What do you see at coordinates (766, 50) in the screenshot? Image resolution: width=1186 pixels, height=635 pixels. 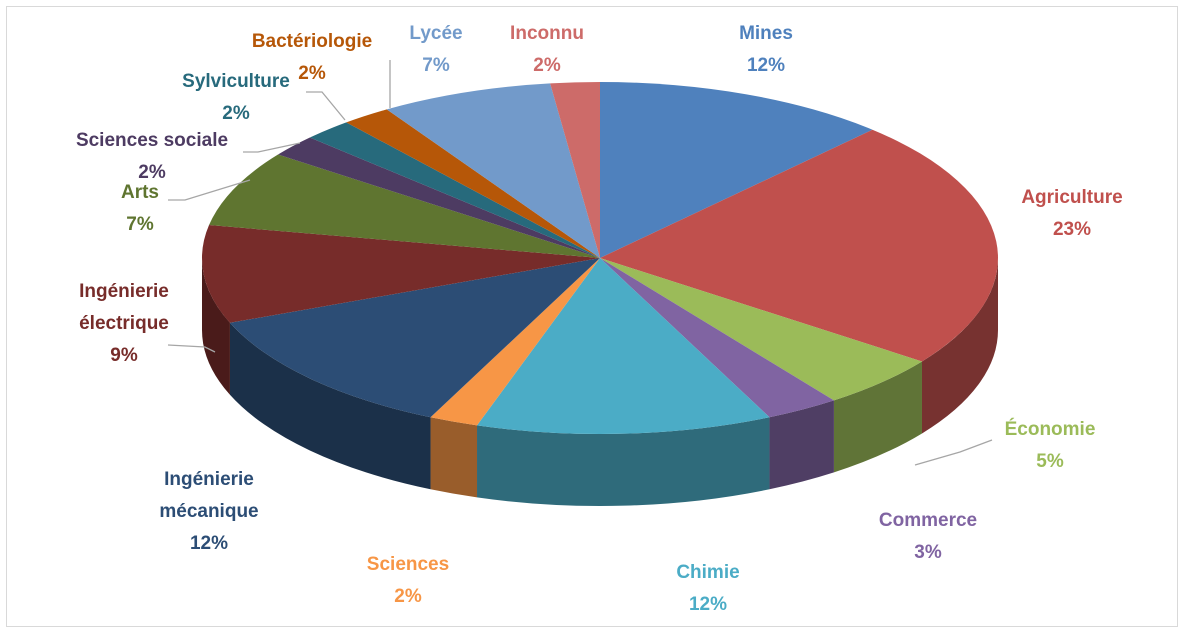 I see `data-label: Mines 12%` at bounding box center [766, 50].